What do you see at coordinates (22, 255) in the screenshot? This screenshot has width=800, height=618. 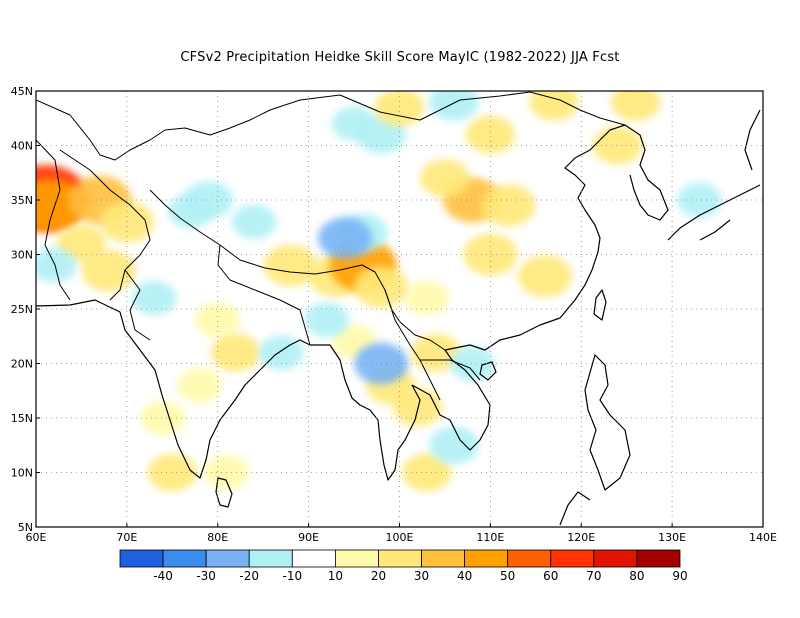 I see `lat-tick-label: 30N` at bounding box center [22, 255].